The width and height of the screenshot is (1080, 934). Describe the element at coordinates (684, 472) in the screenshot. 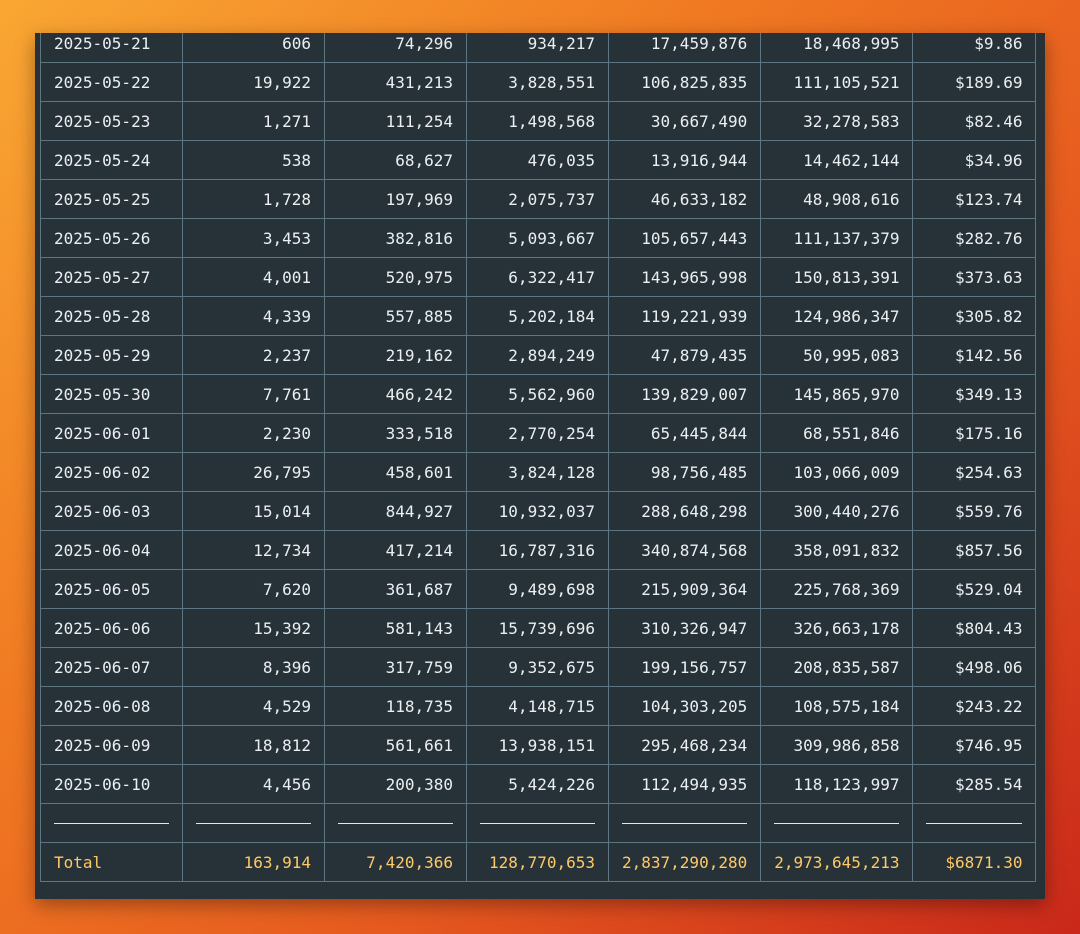

I see `value-cell-4: 98,756,485` at that location.